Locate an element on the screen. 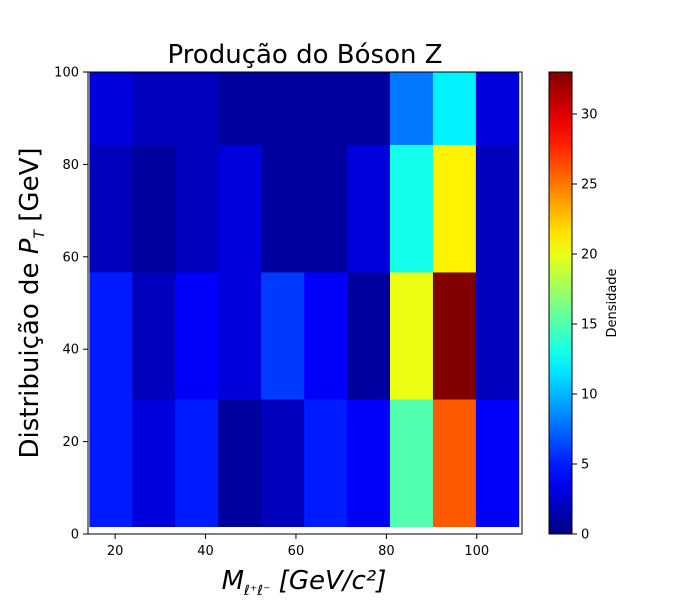 The width and height of the screenshot is (700, 600). colorbar-label: Densidade is located at coordinates (612, 302).